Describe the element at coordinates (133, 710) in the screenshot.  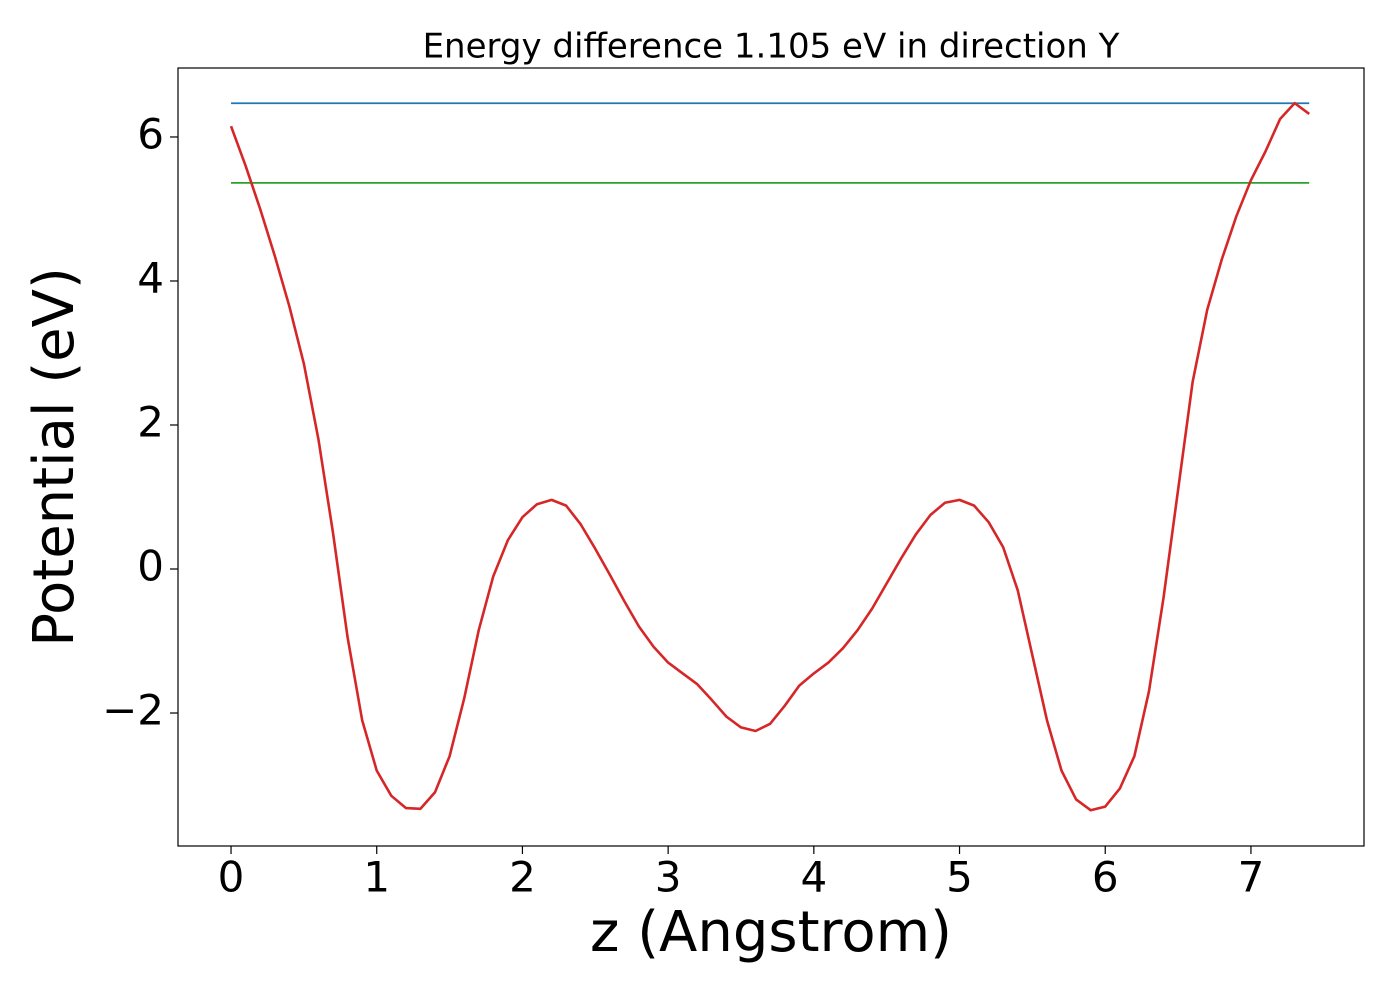
I see `y-tick-label: −2` at that location.